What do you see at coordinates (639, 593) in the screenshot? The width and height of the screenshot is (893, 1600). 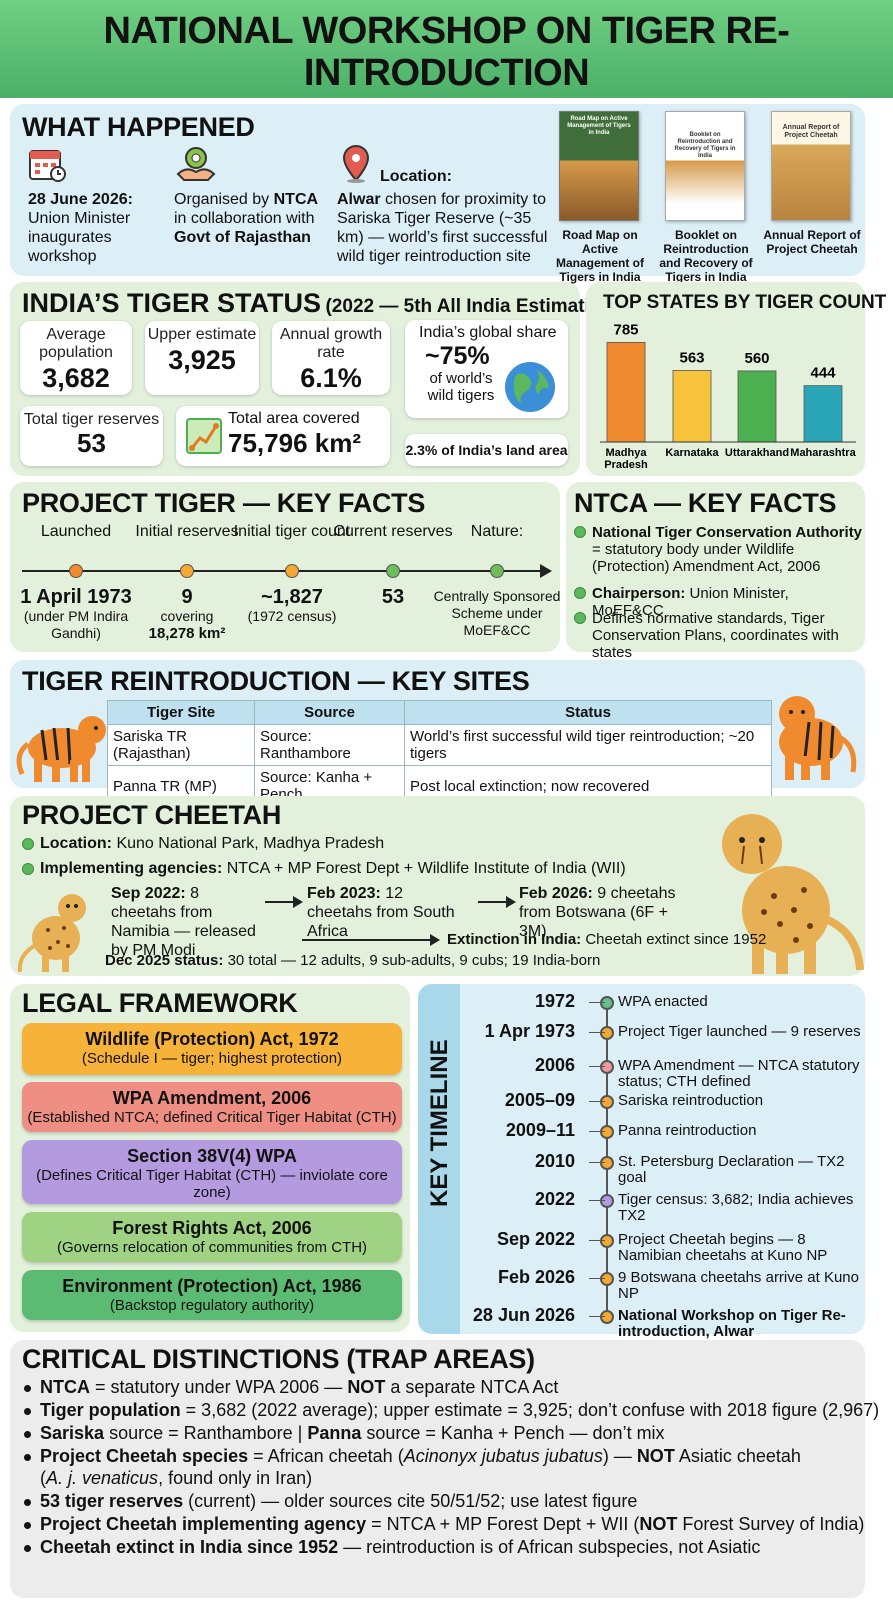 I see `ntca-b2-bold: Chairperson:` at bounding box center [639, 593].